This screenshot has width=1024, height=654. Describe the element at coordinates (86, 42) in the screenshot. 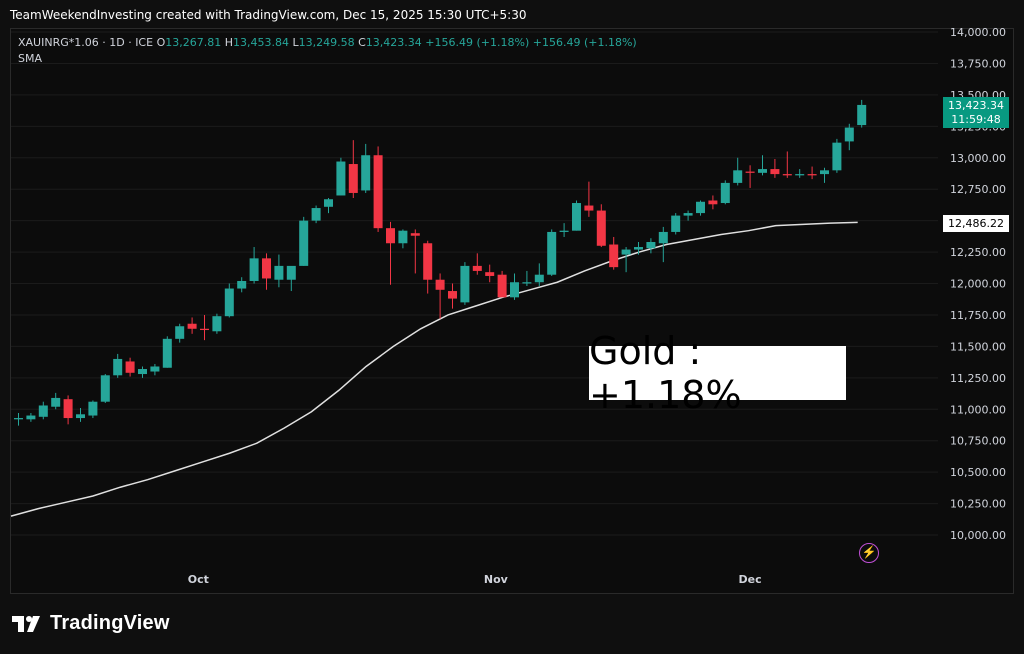

I see `symbol-label: XAUINRG*1.06 · 1D · ICE` at that location.